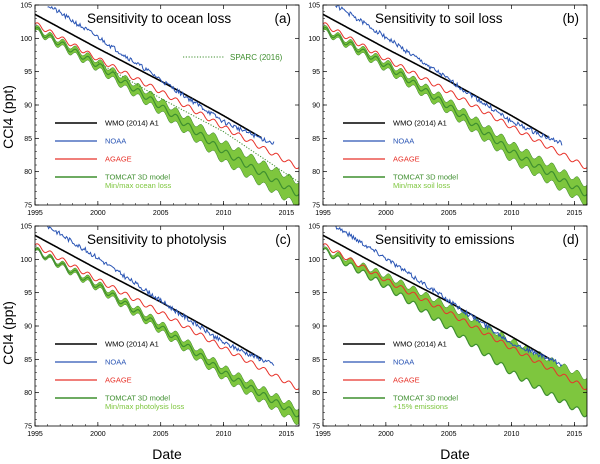  What do you see at coordinates (138, 185) in the screenshot?
I see `legend-label-band: Min/max ocean loss` at bounding box center [138, 185].